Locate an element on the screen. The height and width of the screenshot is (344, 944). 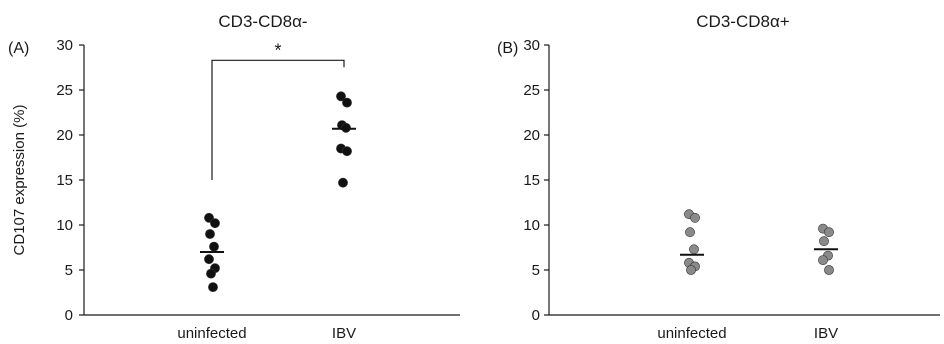
panel-label: (B) is located at coordinates (507, 48).